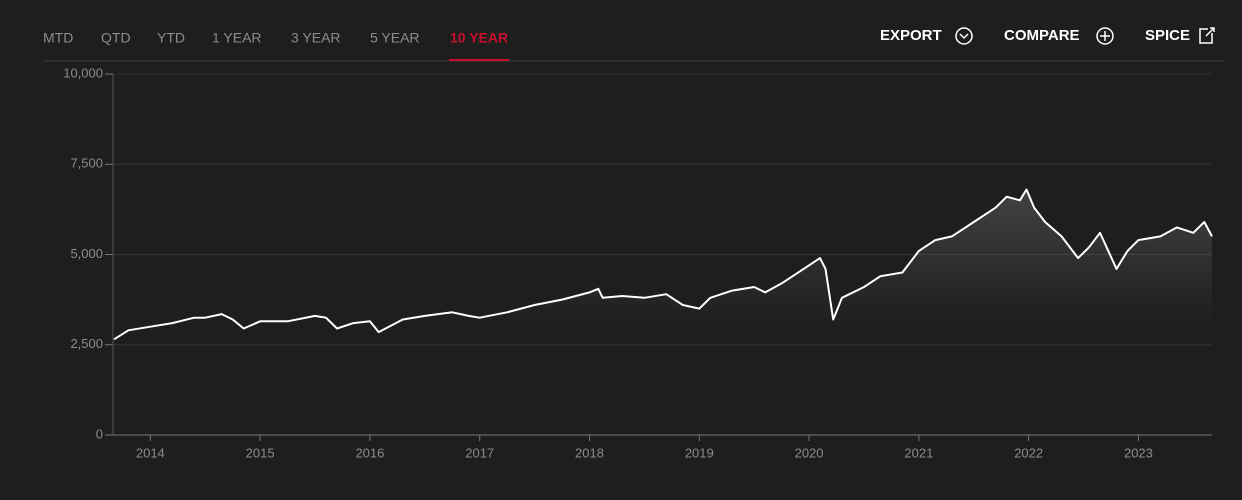 The height and width of the screenshot is (500, 1242). Describe the element at coordinates (86, 253) in the screenshot. I see `y-tick-label: 5,000` at that location.